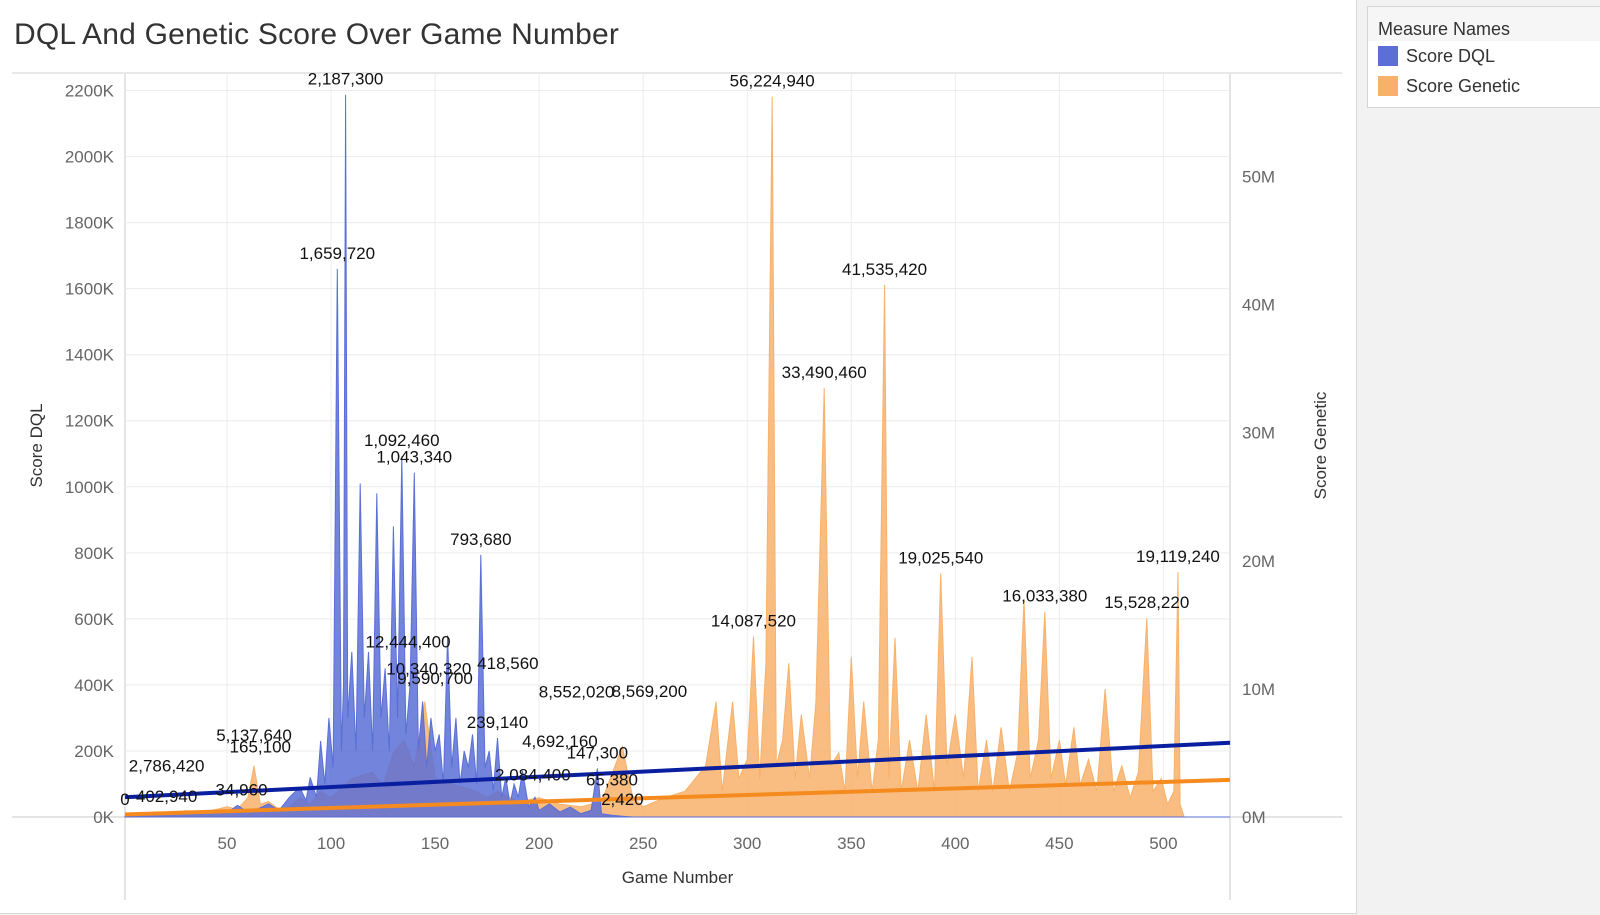  Describe the element at coordinates (940, 557) in the screenshot. I see `data-label-19-025-540: 19,025,540` at that location.